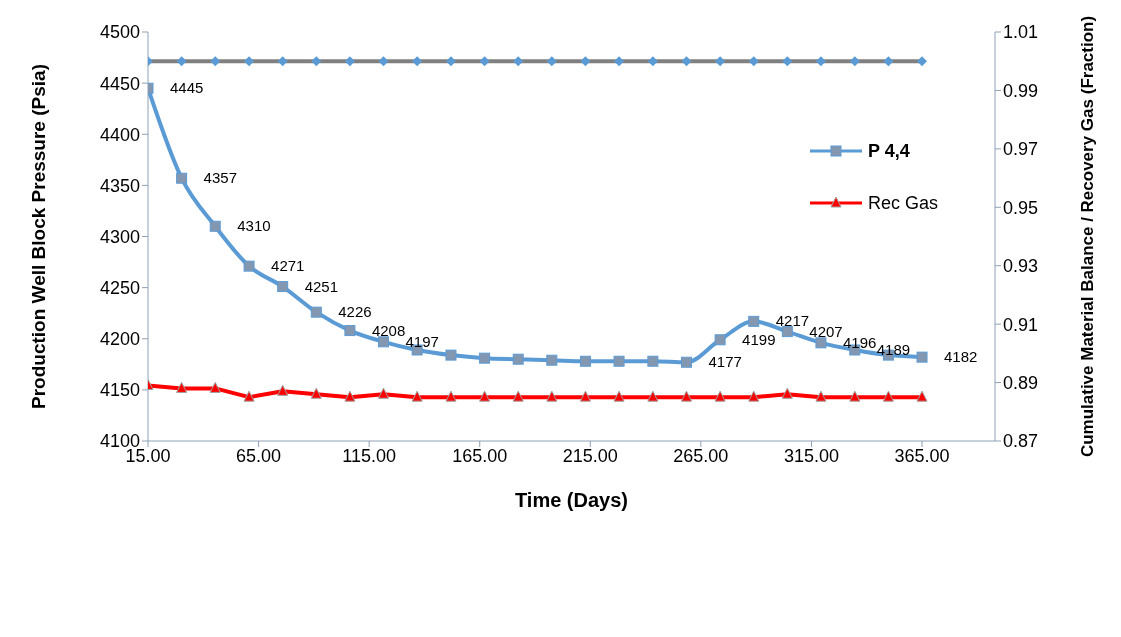 This screenshot has height=637, width=1121. I want to click on y2-tick-label: 0.93, so click(1021, 266).